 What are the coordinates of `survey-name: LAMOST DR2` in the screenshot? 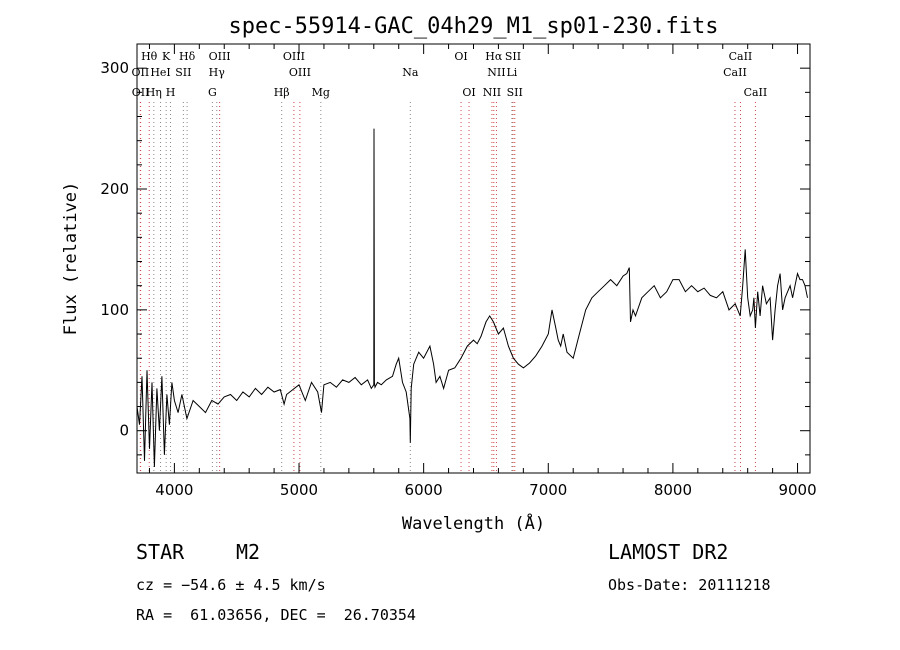 It's located at (668, 552).